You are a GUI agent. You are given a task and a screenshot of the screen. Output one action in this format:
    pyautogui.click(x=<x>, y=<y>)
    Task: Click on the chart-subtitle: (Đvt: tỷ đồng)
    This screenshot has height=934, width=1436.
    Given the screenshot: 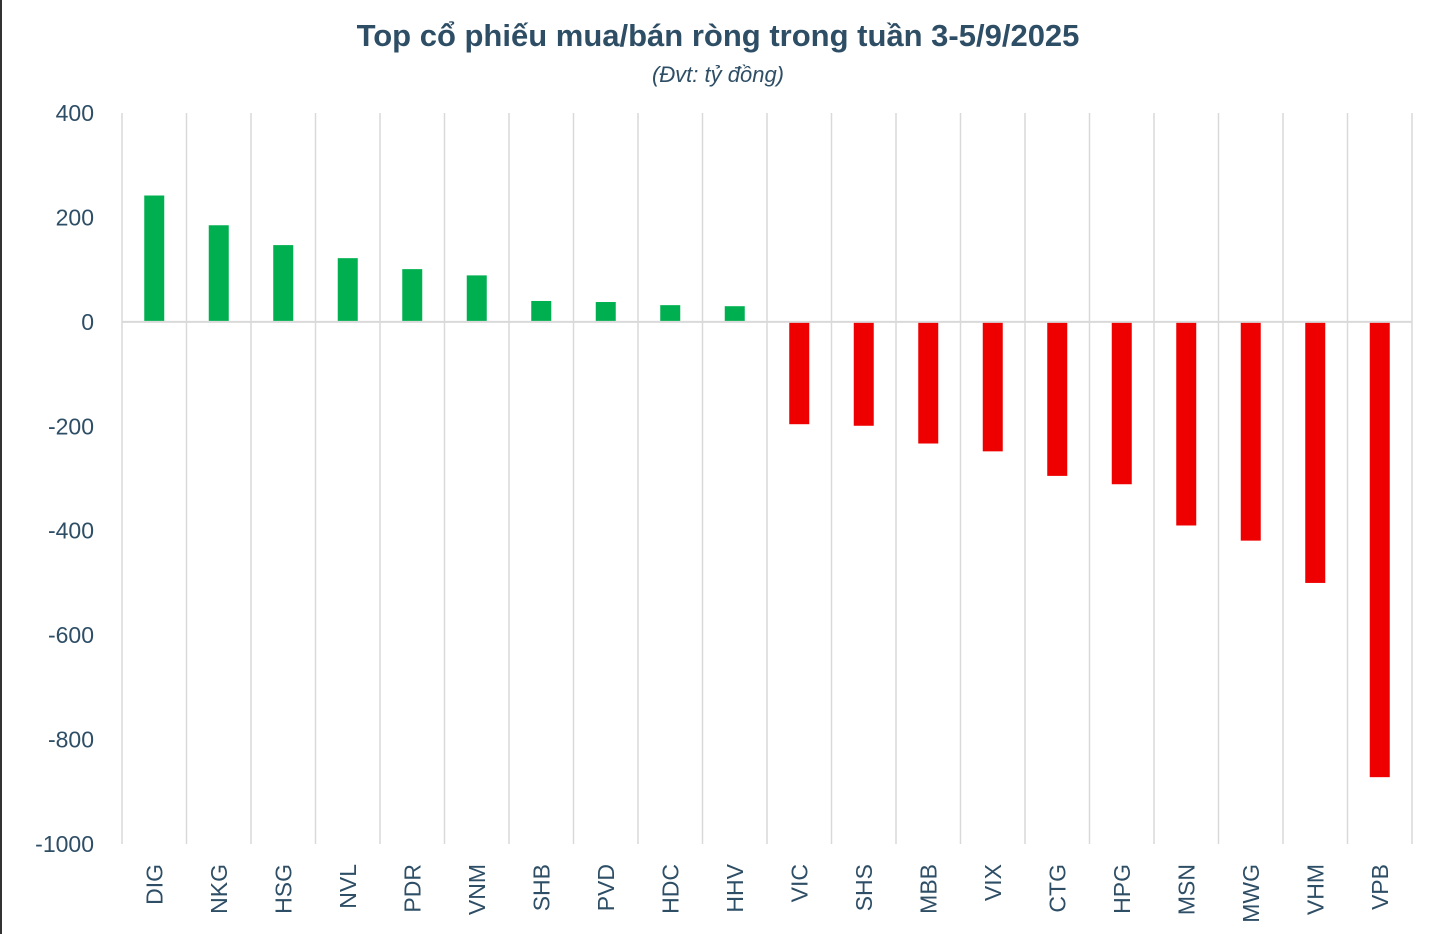 What is the action you would take?
    pyautogui.click(x=718, y=74)
    